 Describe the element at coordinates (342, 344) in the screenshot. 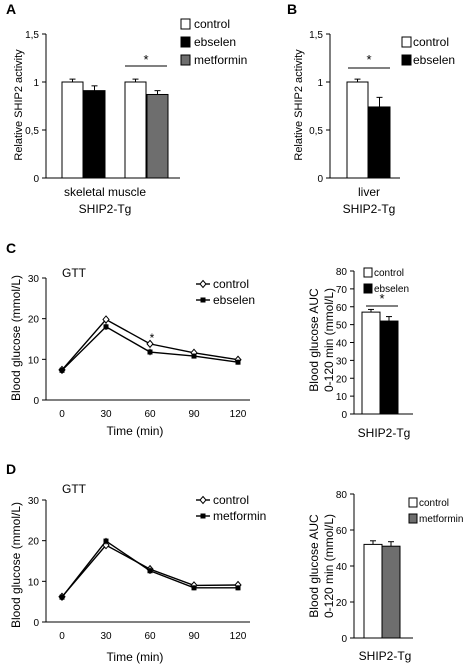

I see `panel-c-auc-y-tick-label: 40` at that location.